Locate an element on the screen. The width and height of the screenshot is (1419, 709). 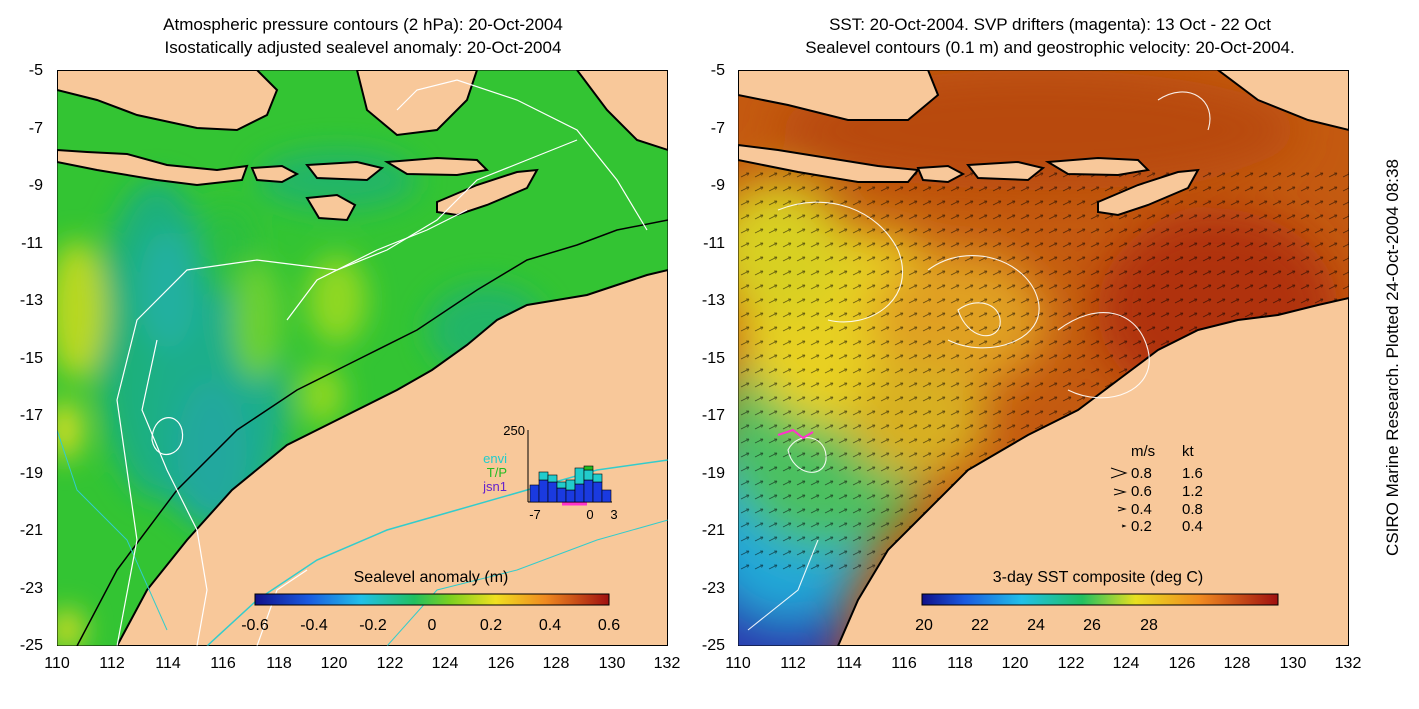
velocity-kt-0-8: 0.8 is located at coordinates (1192, 509).